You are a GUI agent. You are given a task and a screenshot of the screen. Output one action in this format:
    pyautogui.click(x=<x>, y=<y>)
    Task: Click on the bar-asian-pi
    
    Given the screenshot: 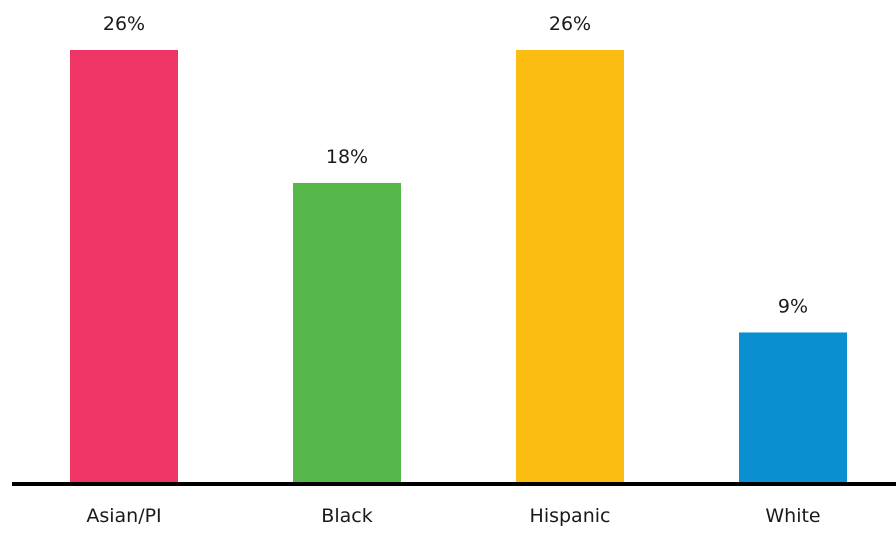 What is the action you would take?
    pyautogui.click(x=124, y=266)
    